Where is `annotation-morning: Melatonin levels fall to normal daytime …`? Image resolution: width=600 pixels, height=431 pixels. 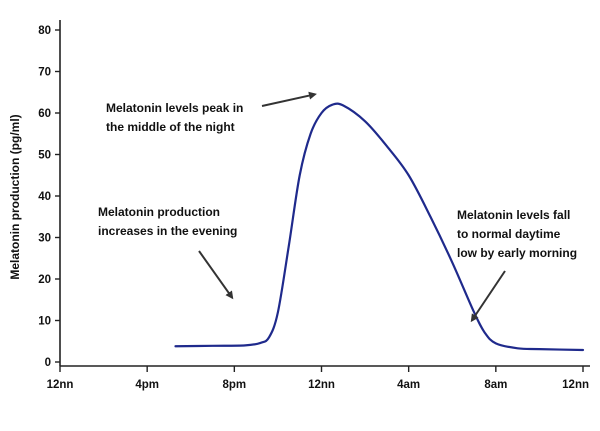 annotation-morning: Melatonin levels fall to normal daytime … is located at coordinates (517, 265).